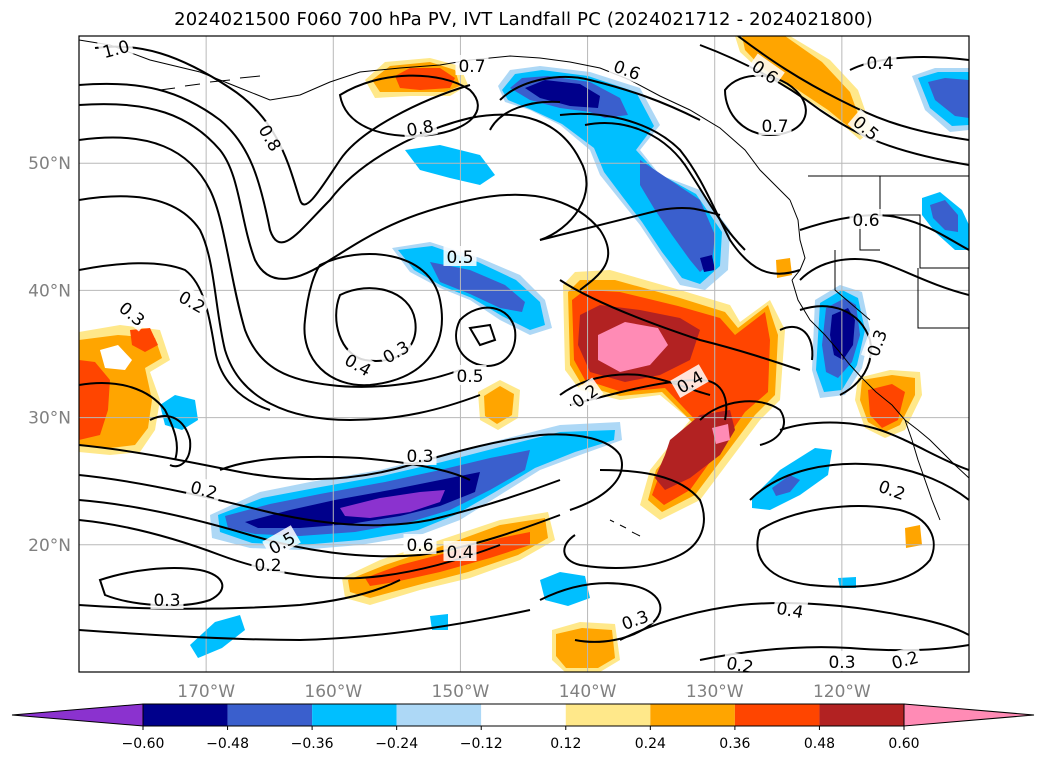 Image resolution: width=1047 pixels, height=765 pixels. I want to click on lon-tick-label: 120°W, so click(842, 692).